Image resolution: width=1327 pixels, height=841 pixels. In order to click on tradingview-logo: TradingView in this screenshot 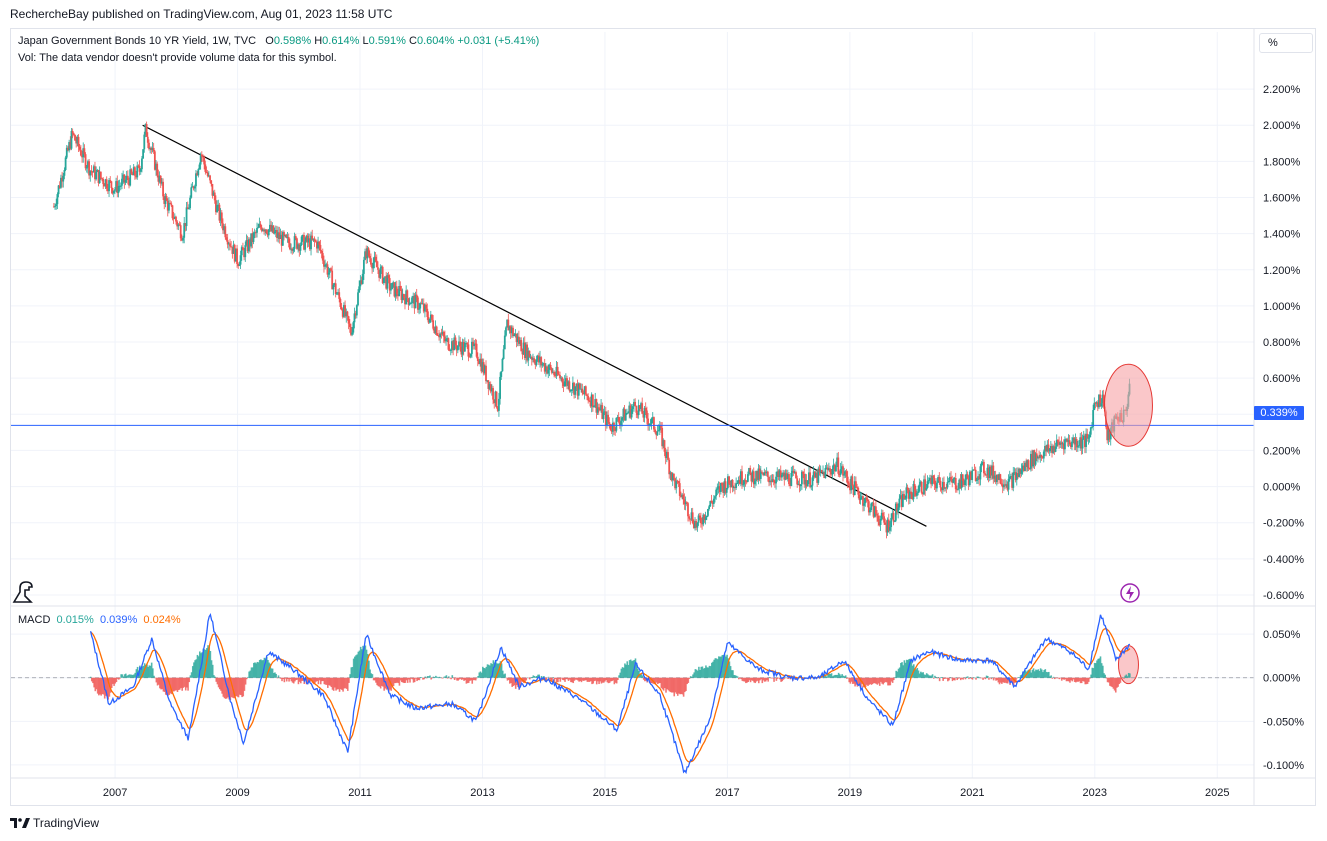, I will do `click(54, 823)`.